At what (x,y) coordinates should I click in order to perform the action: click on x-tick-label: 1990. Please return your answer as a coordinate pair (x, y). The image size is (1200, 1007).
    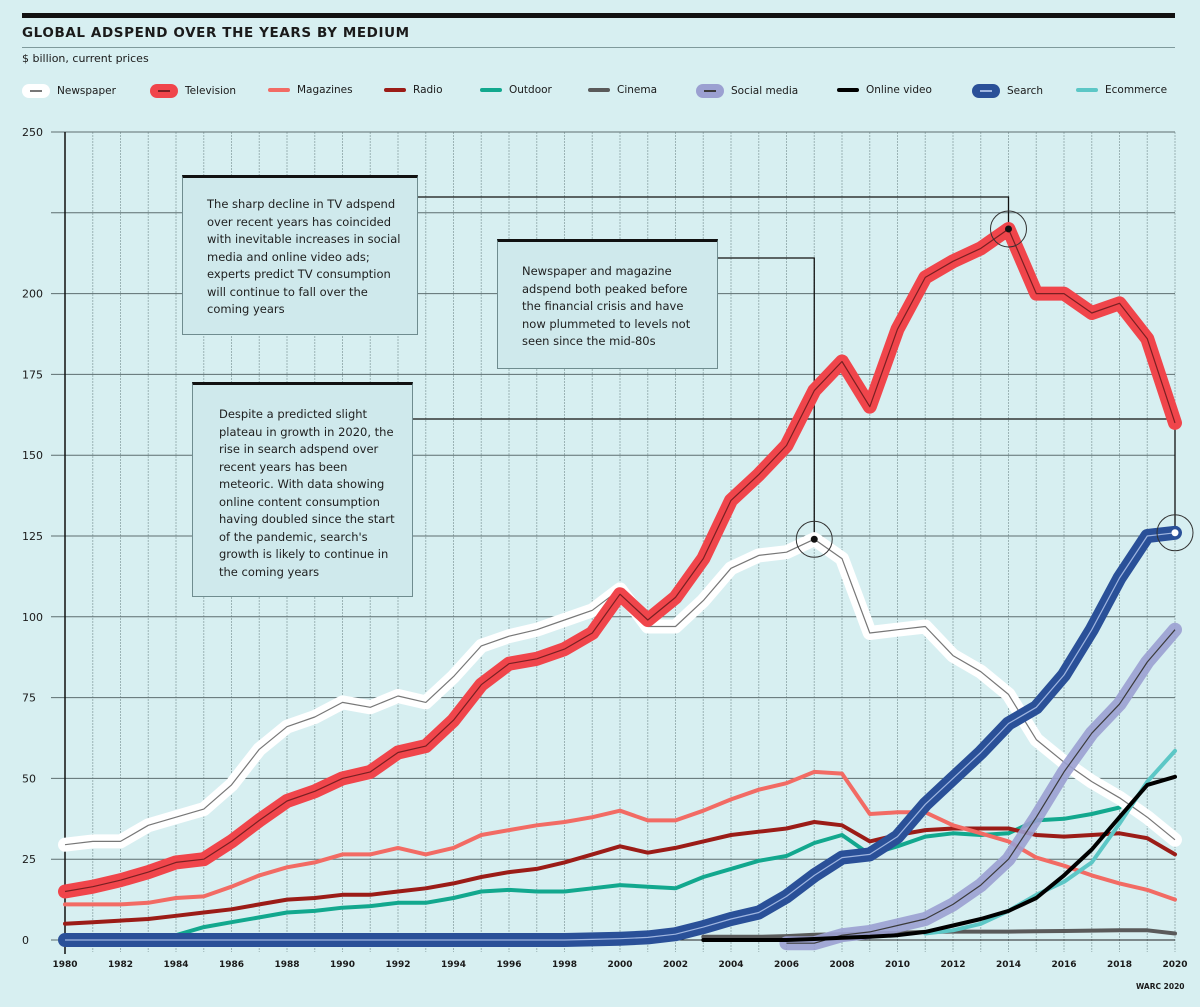
    Looking at the image, I should click on (342, 965).